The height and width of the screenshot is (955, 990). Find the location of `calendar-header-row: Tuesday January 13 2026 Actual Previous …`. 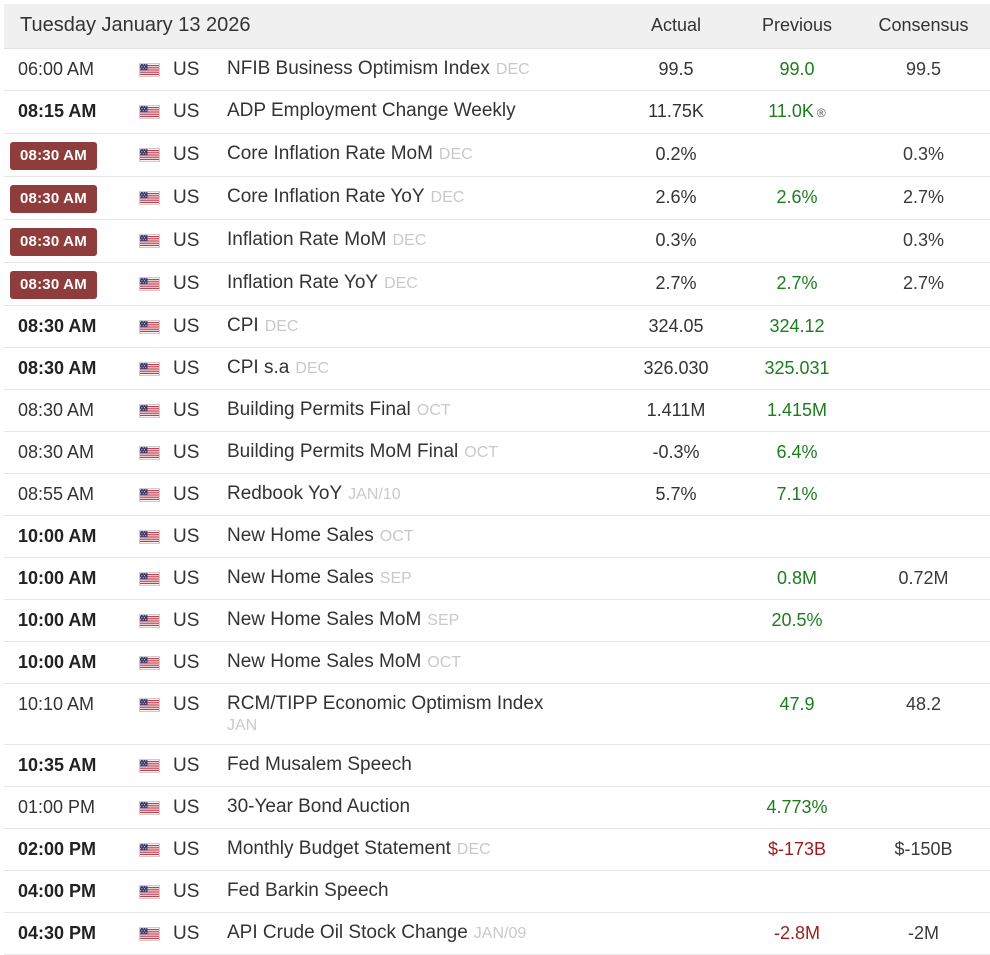

calendar-header-row: Tuesday January 13 2026 Actual Previous … is located at coordinates (497, 26).